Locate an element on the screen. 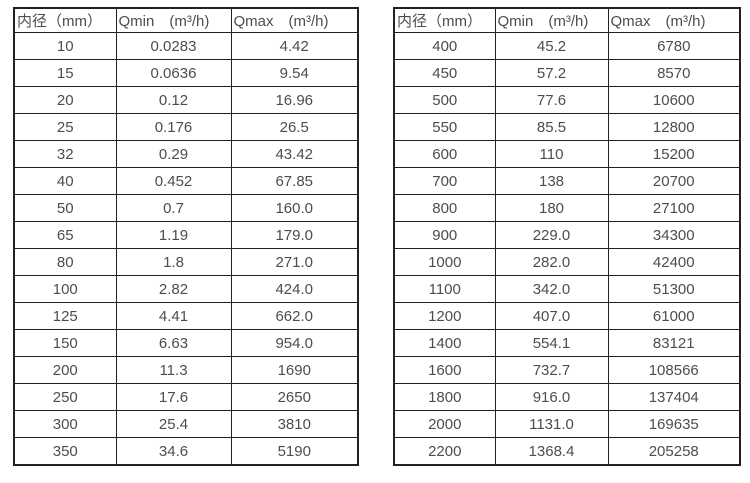 The height and width of the screenshot is (483, 750). table-row: 125 4.41 662.0 is located at coordinates (186, 316).